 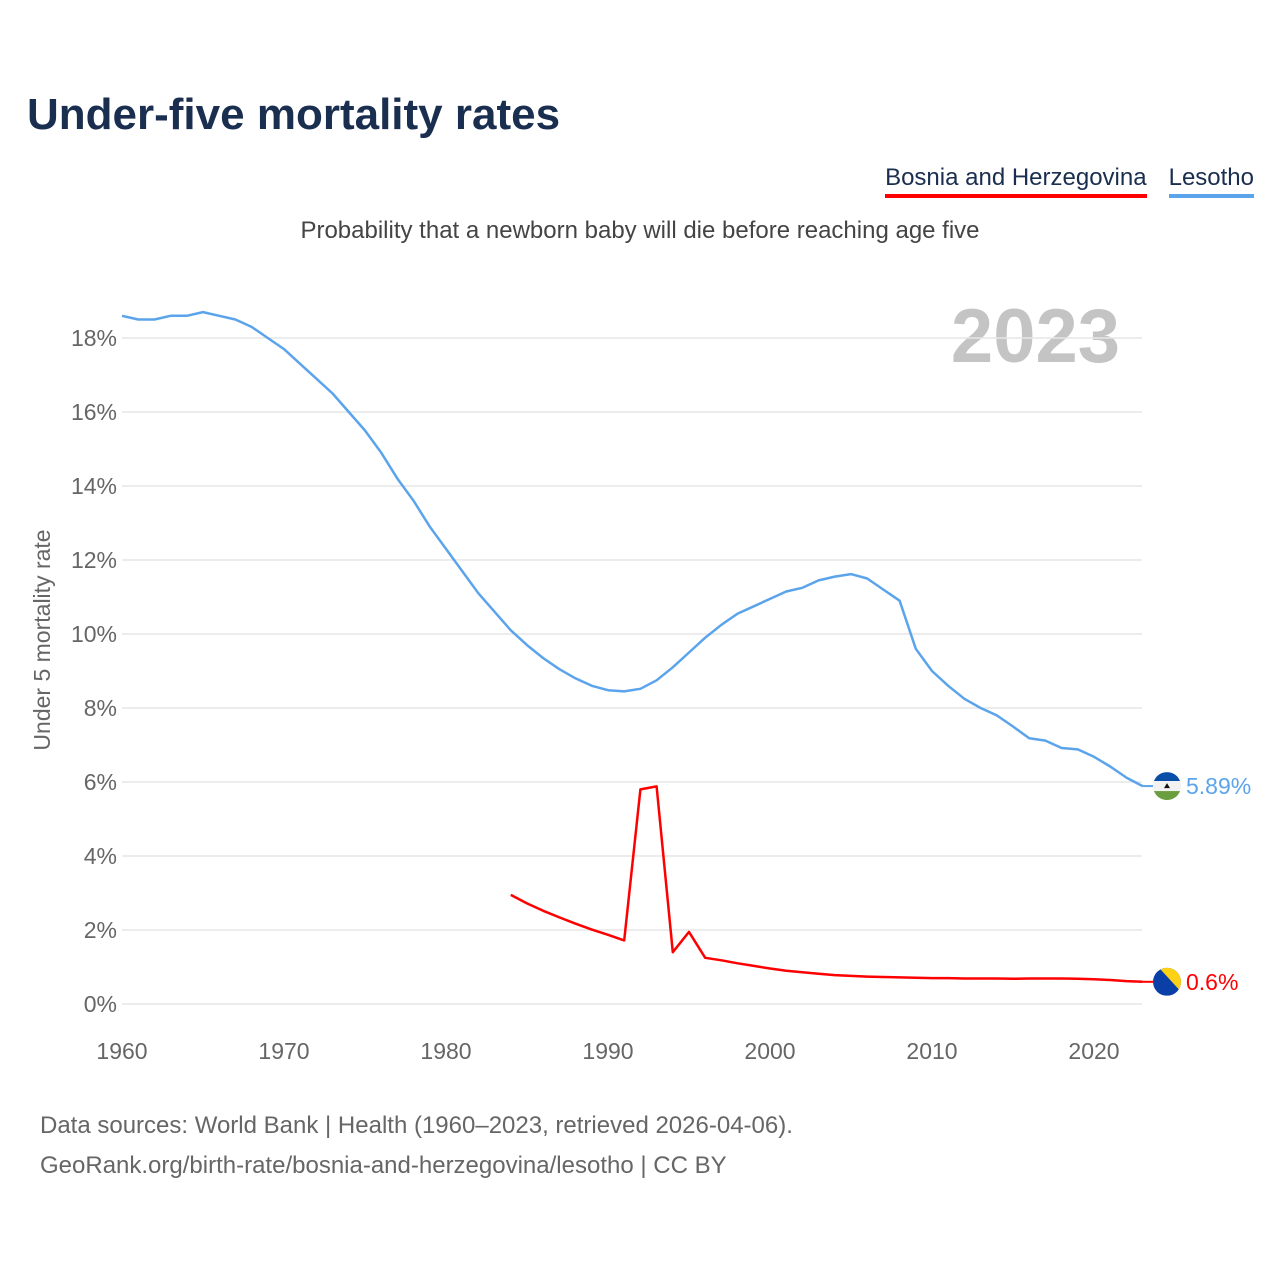 I want to click on bosnia-flag-icon, so click(x=1167, y=981).